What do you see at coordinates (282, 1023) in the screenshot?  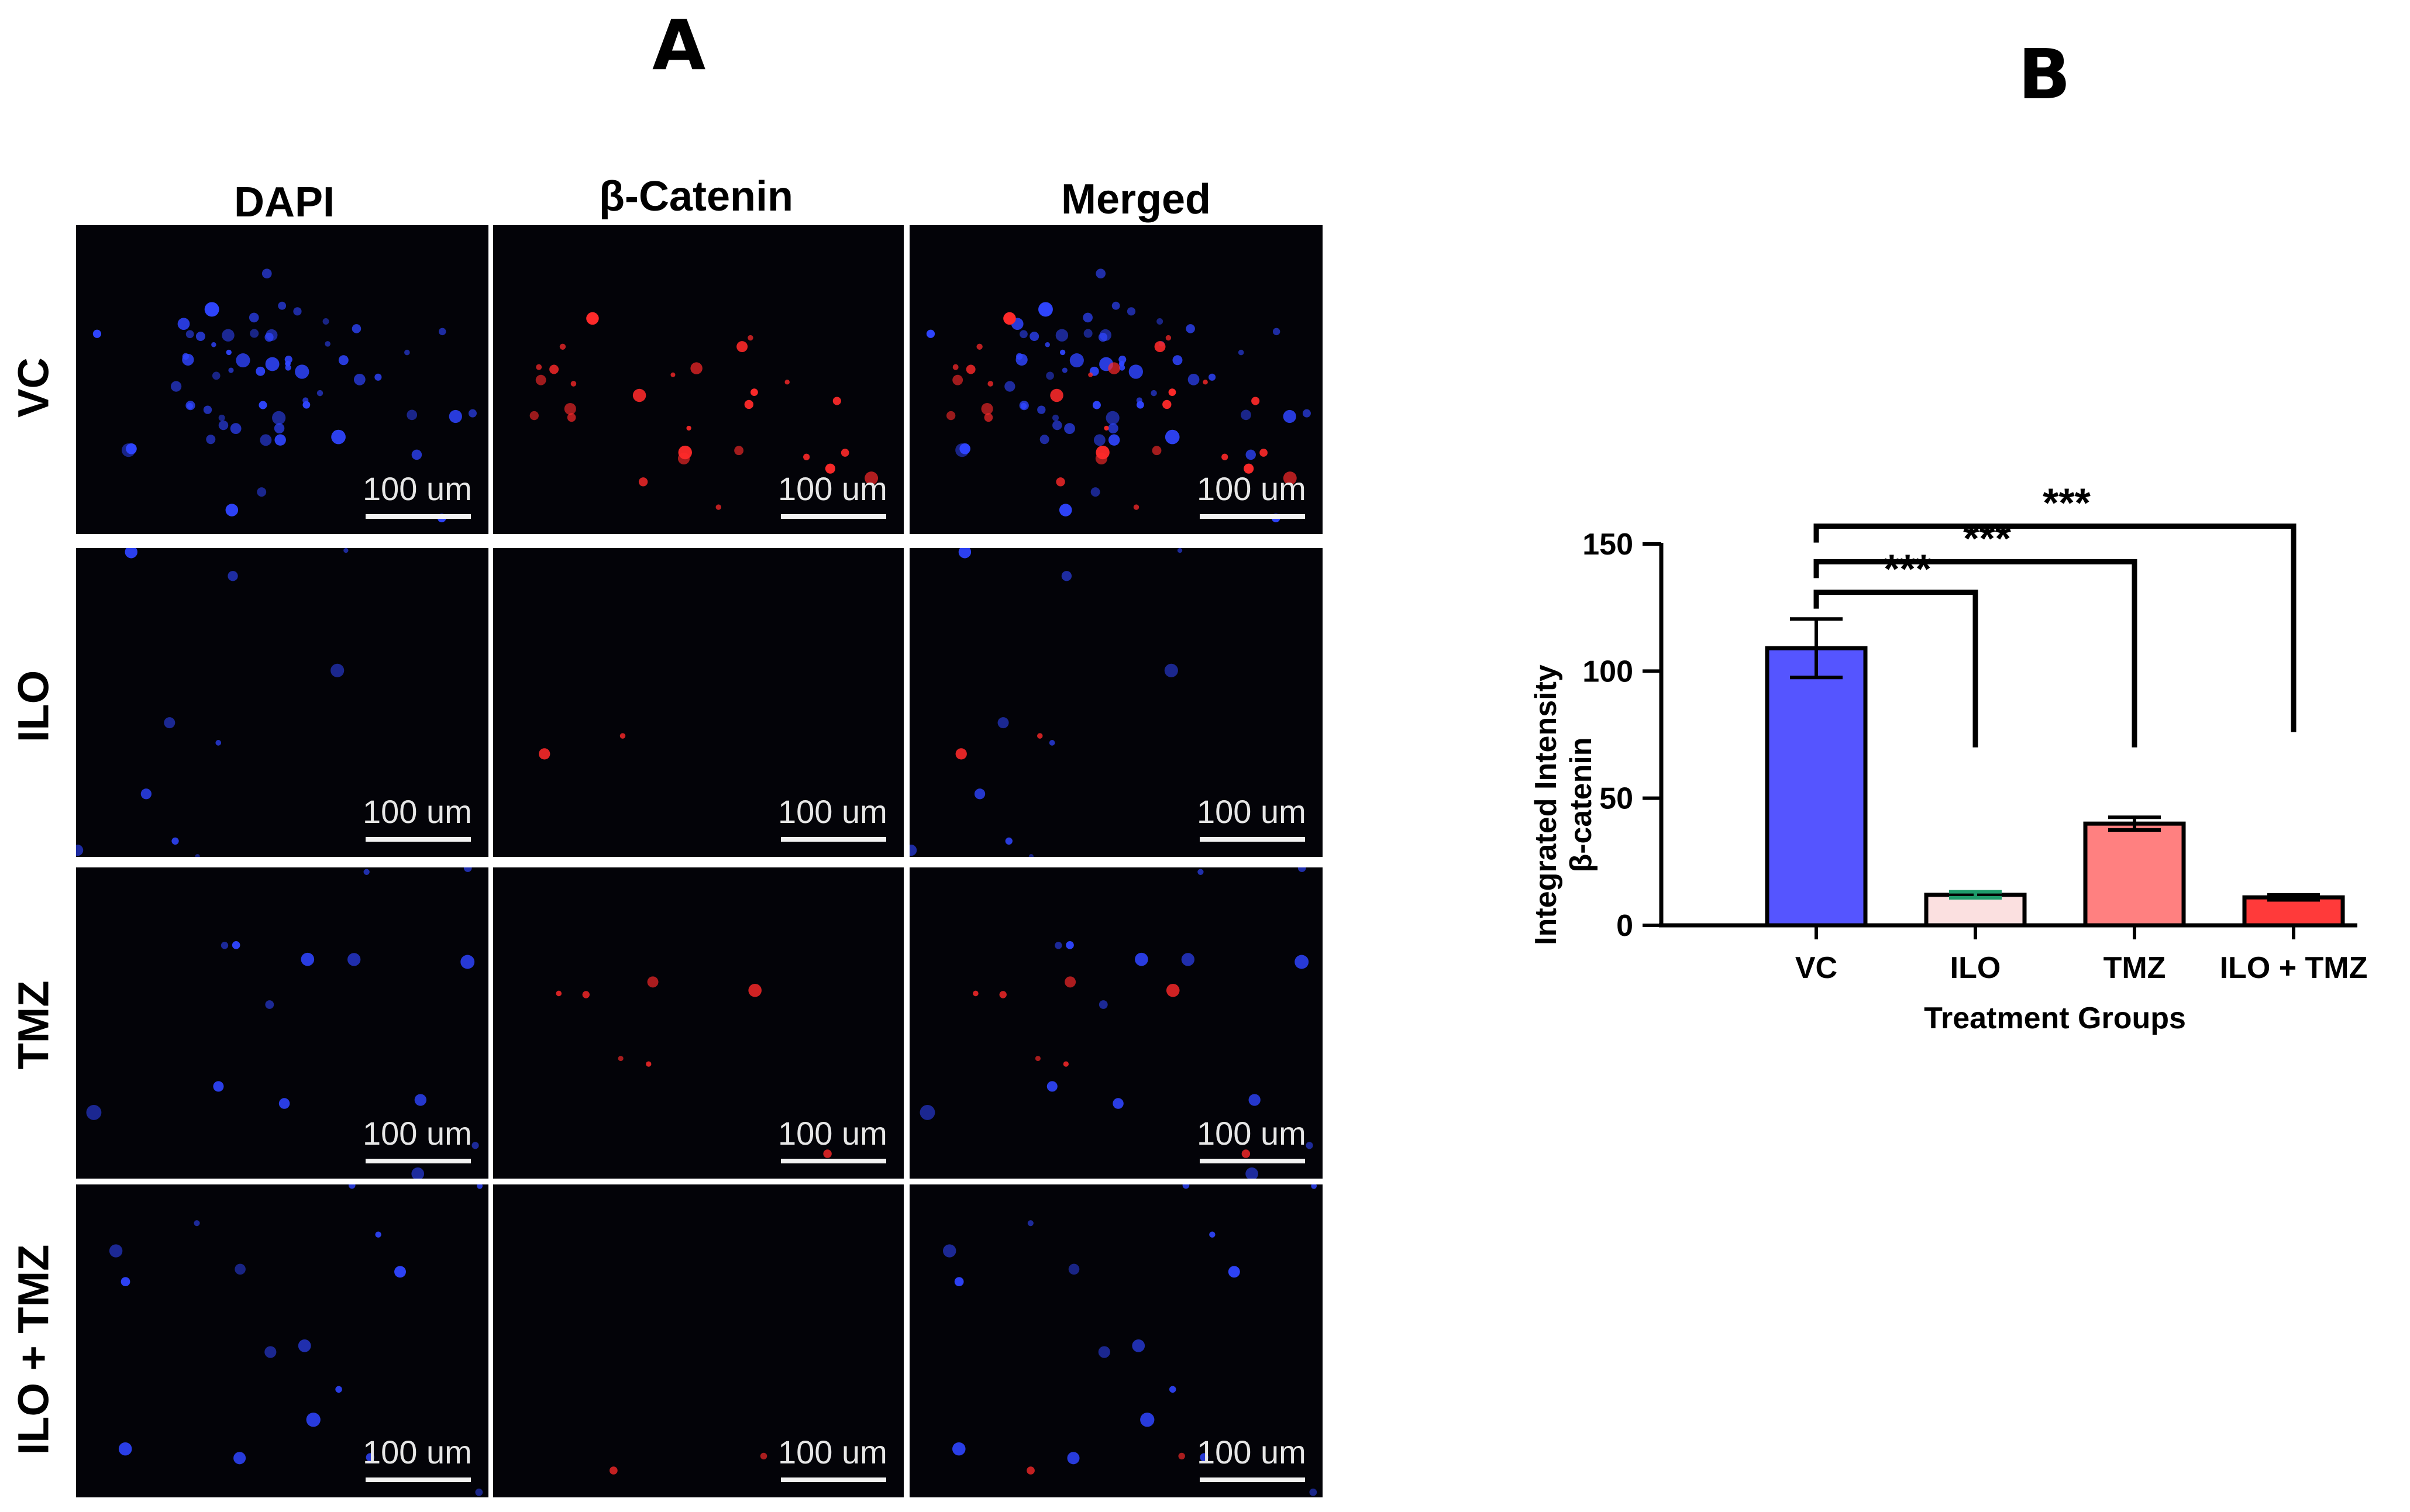 I see `micrograph-tmz-dapi: 100 um` at bounding box center [282, 1023].